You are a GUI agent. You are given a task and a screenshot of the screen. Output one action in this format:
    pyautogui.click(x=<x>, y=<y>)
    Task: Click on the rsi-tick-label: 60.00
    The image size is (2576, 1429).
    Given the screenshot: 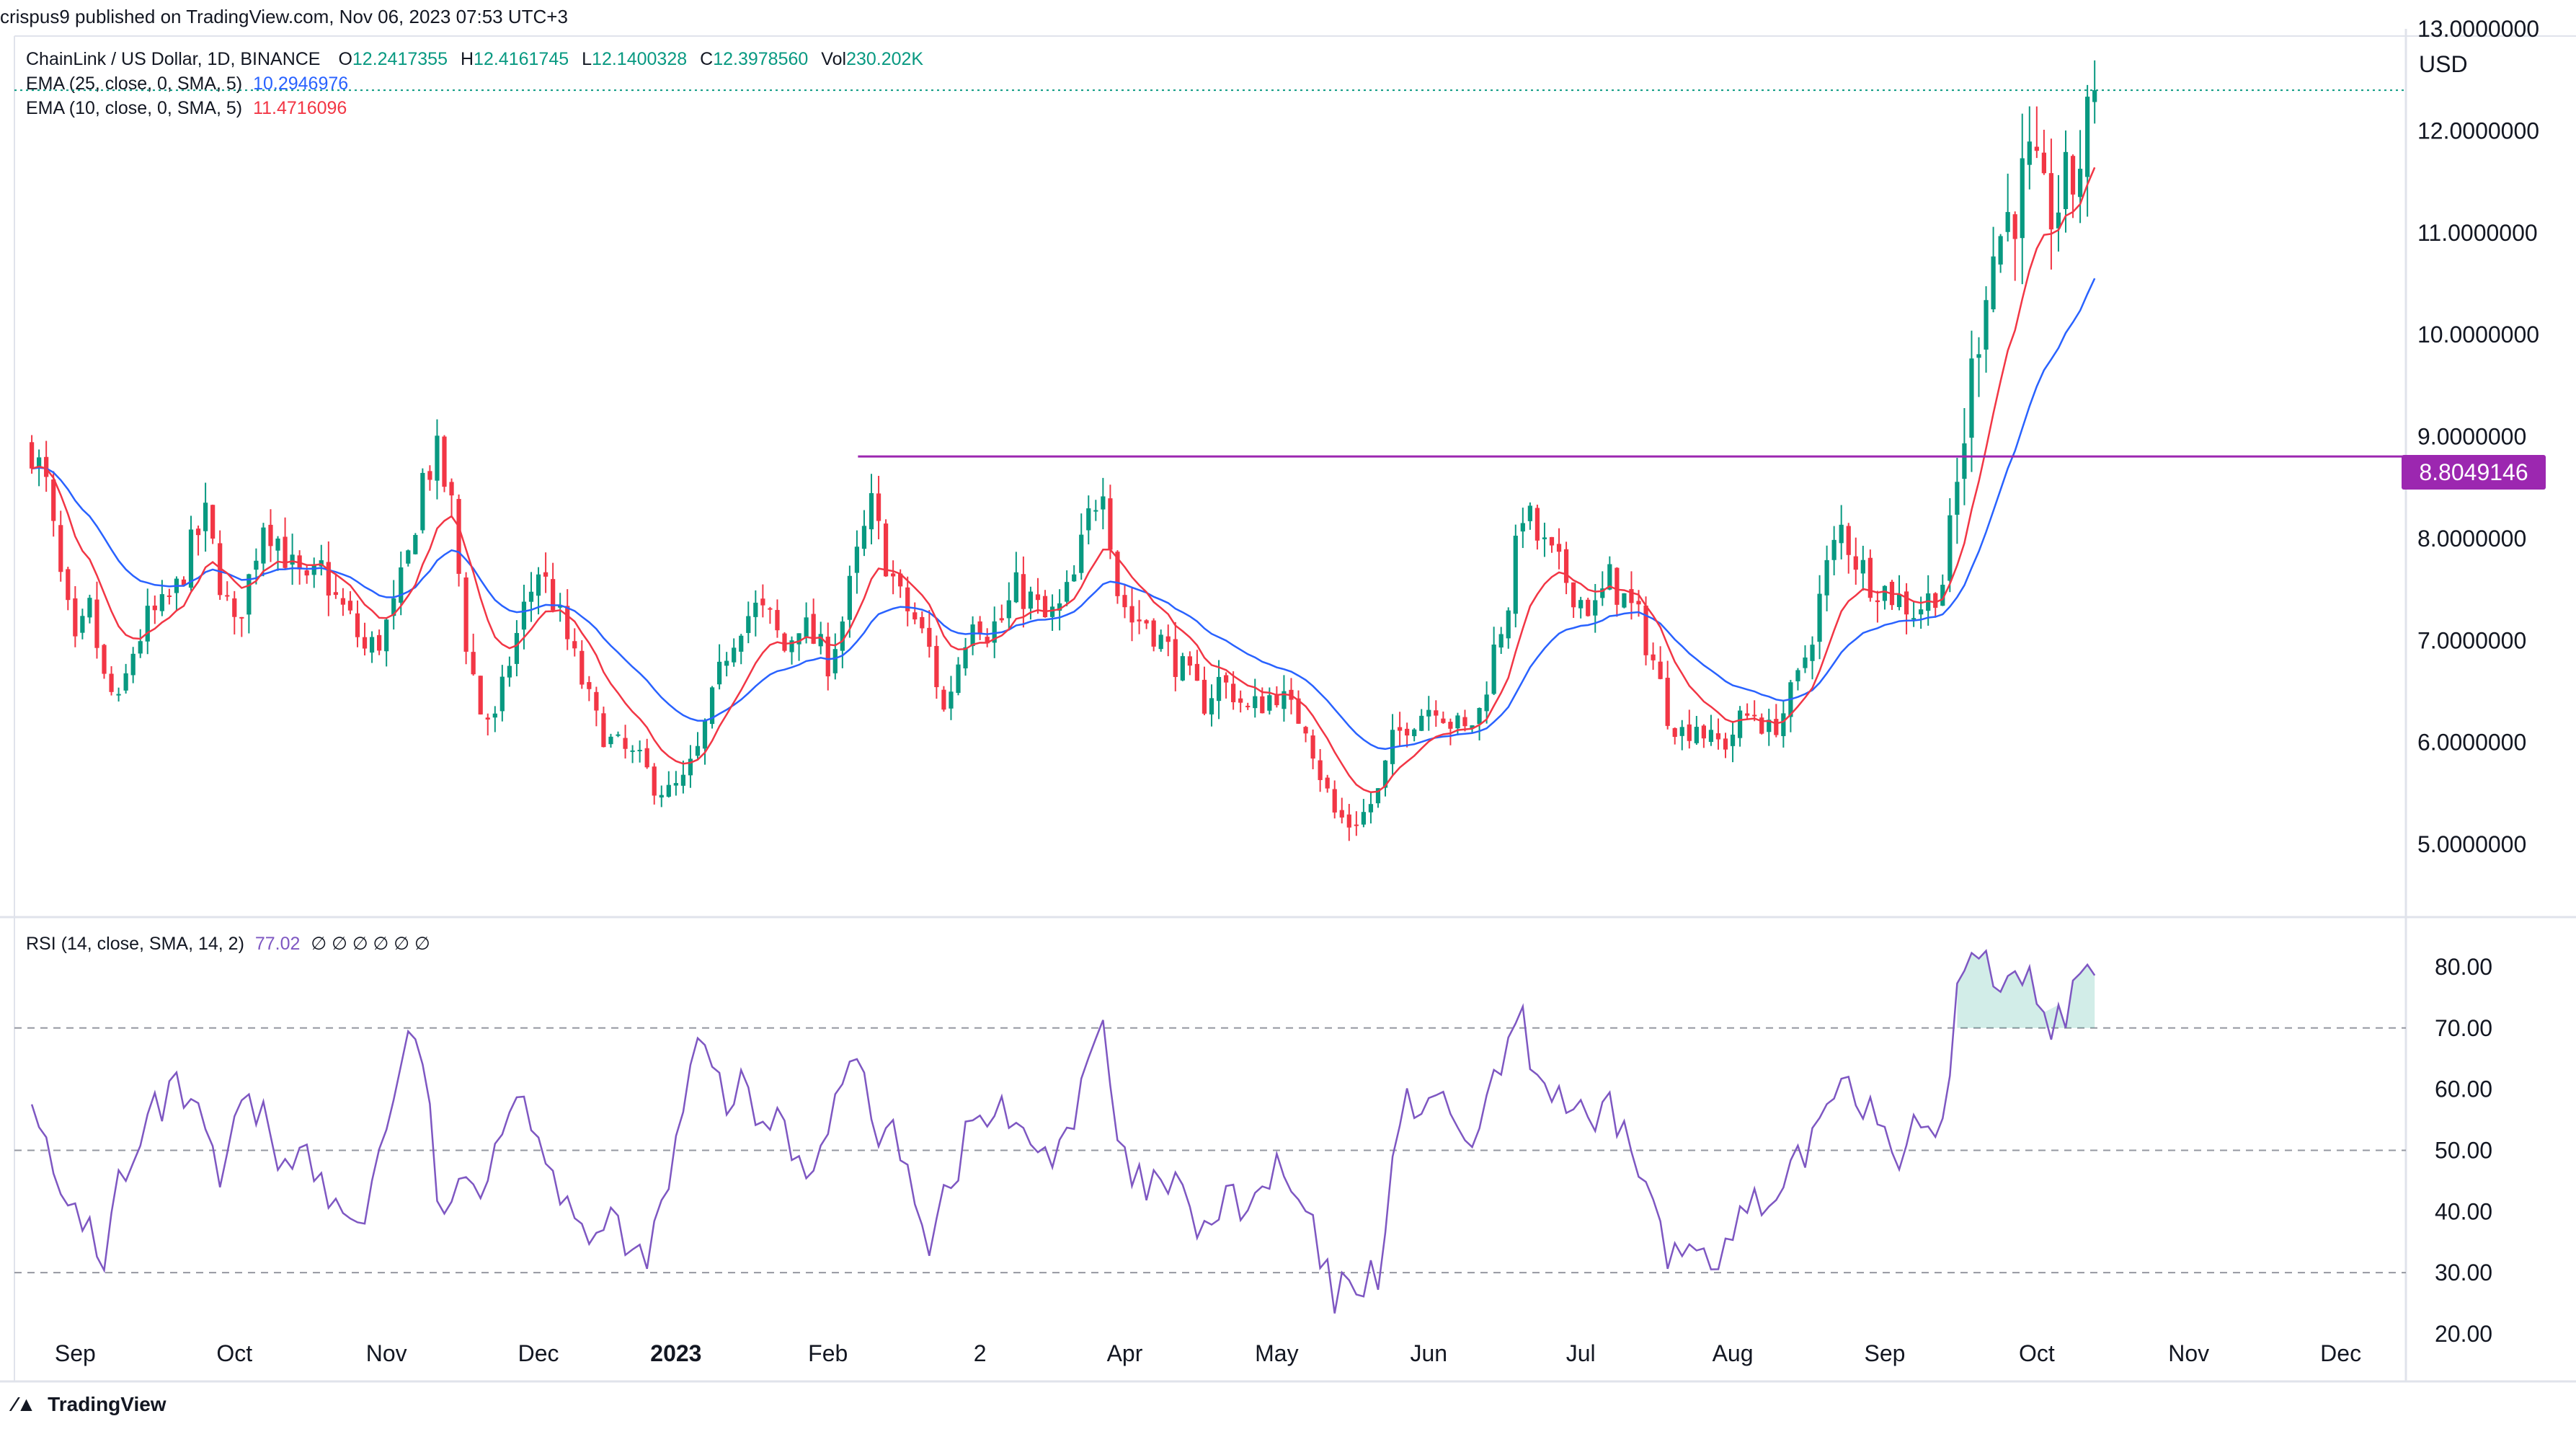 What is the action you would take?
    pyautogui.click(x=2463, y=1089)
    